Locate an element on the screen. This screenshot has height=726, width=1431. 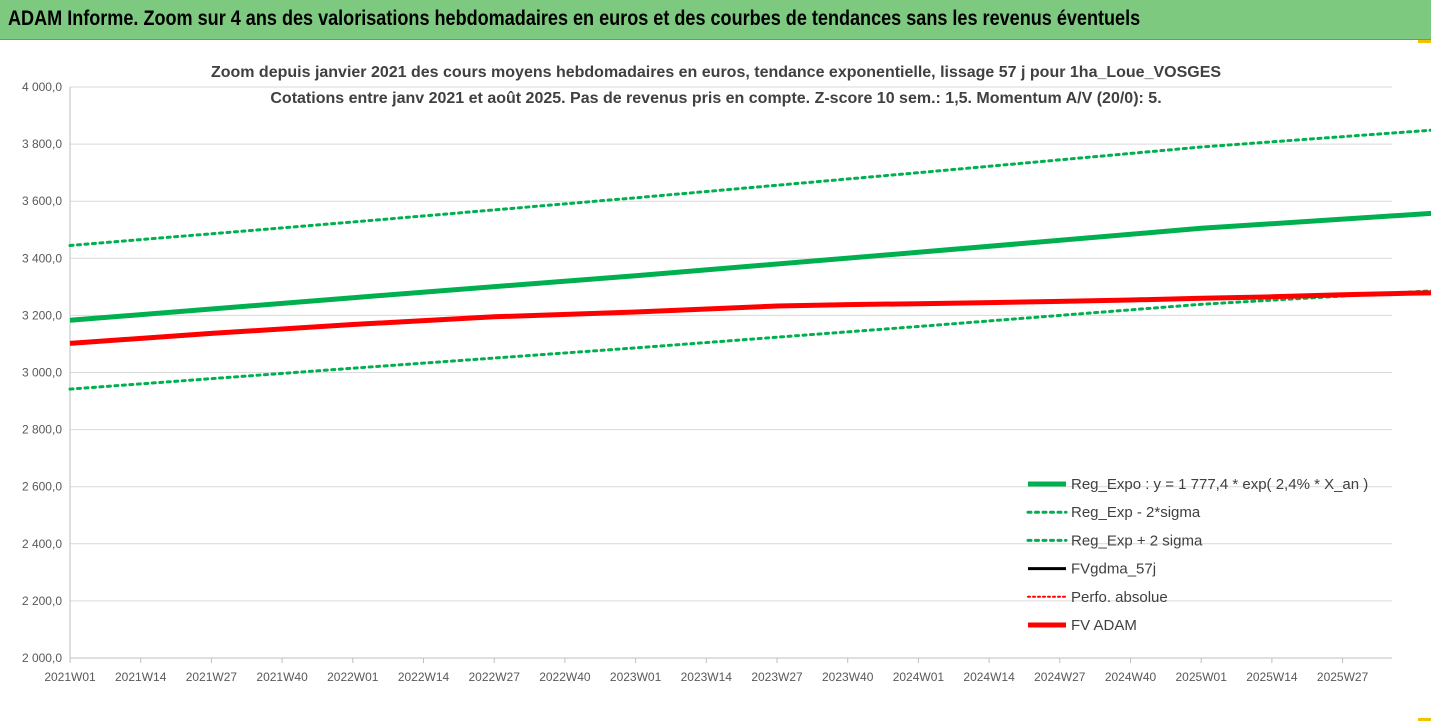
x-tick-label: 2024W14 is located at coordinates (989, 677).